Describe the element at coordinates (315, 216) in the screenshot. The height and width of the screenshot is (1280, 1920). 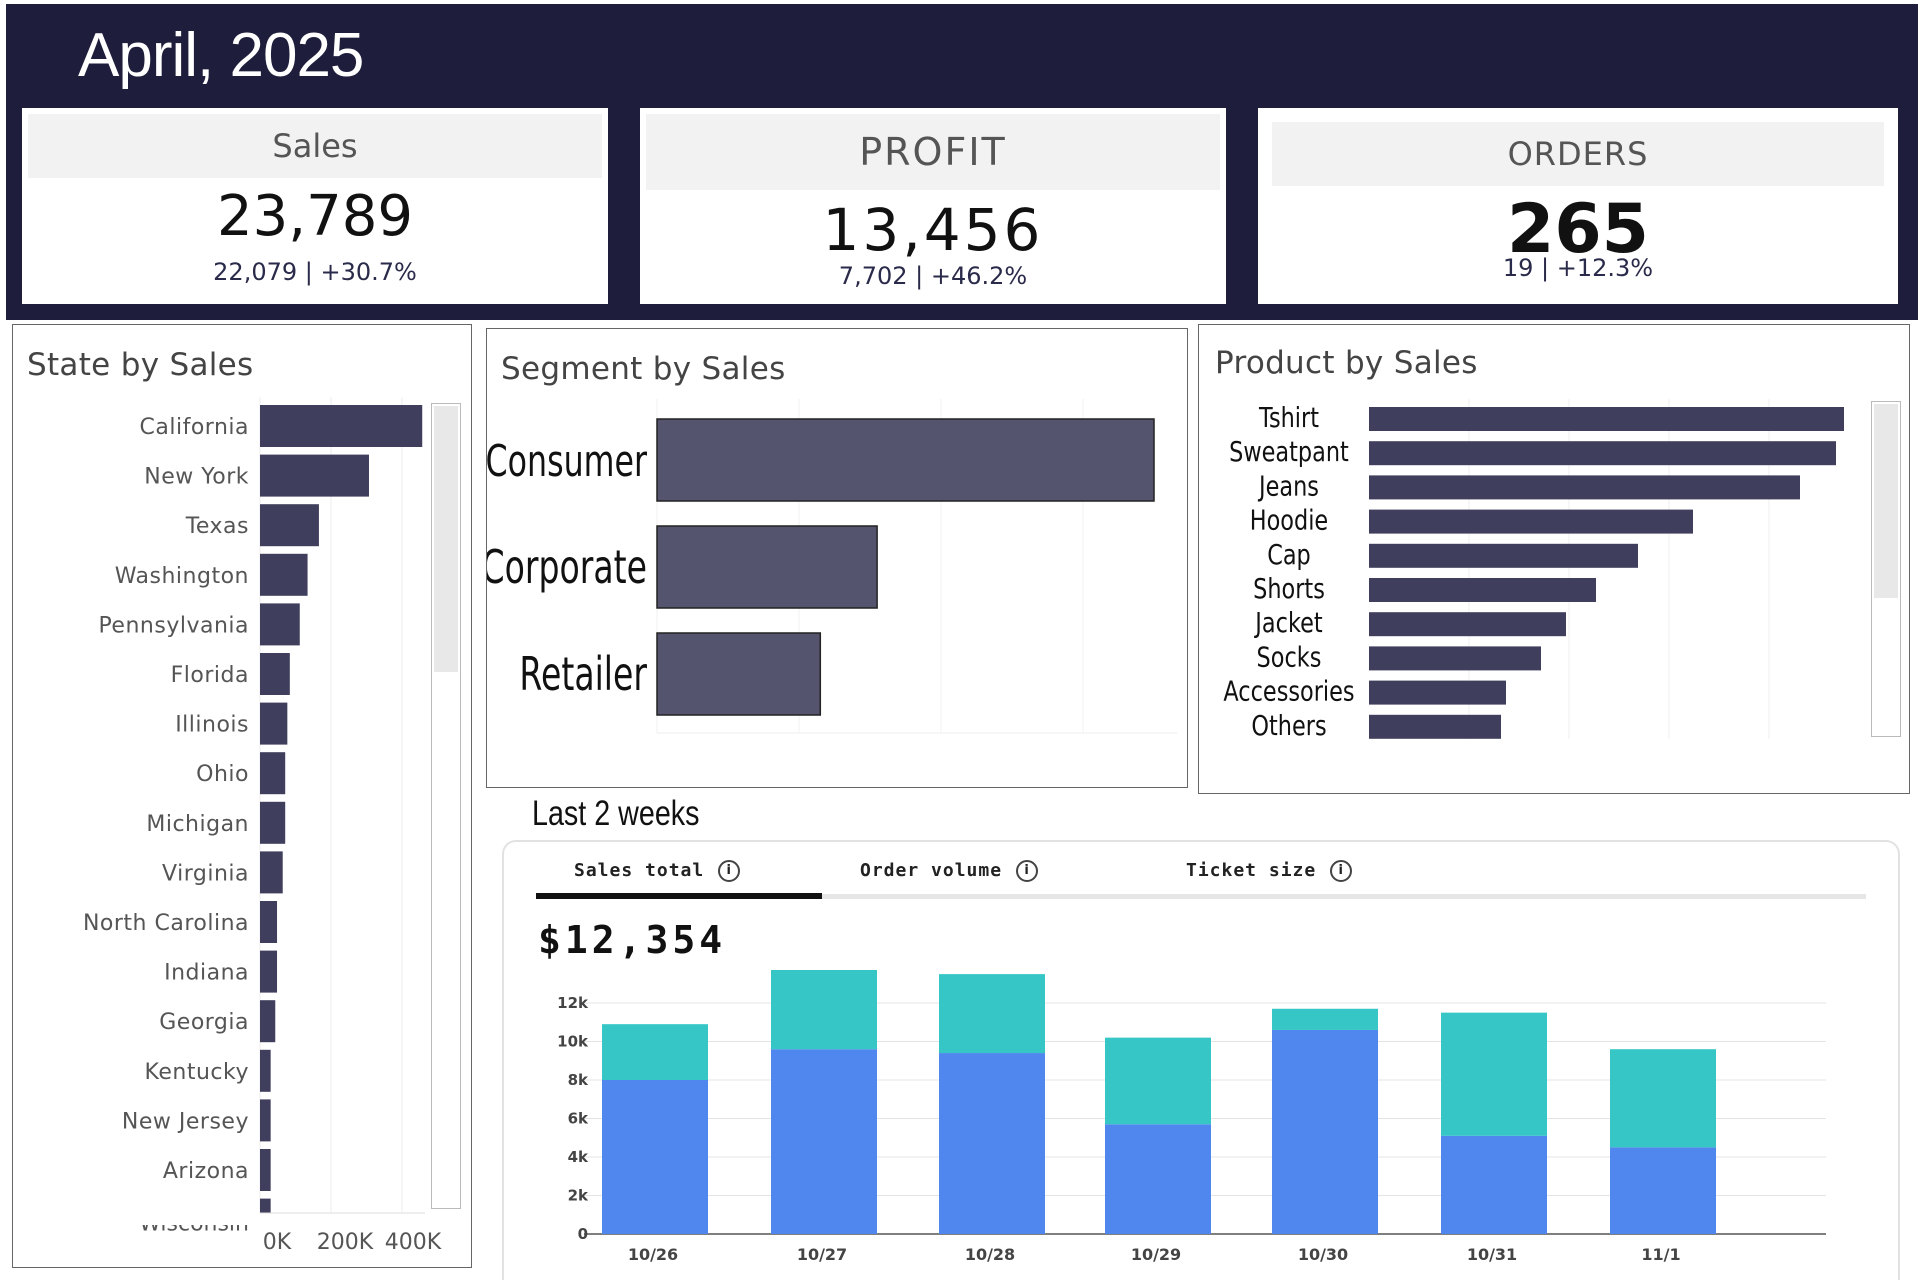
I see `kpi-value: 23,789` at that location.